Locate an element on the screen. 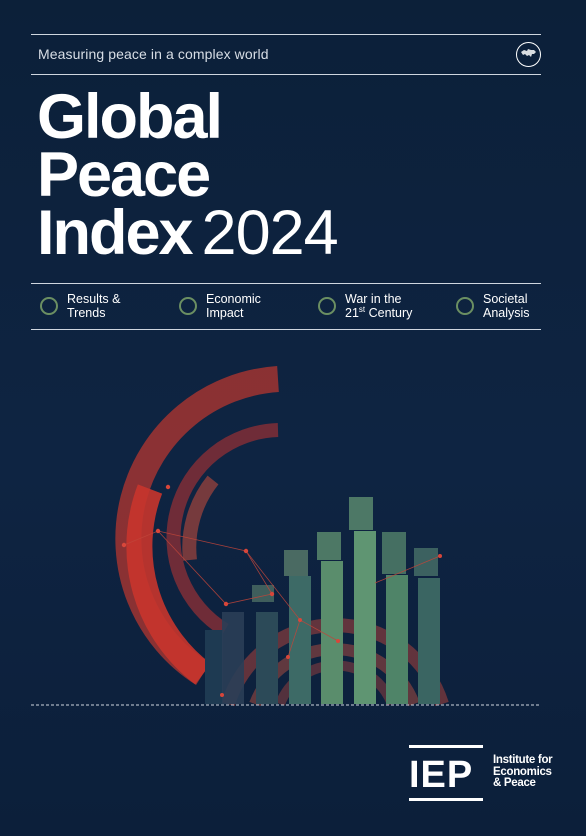  bar-group is located at coordinates (322, 600).